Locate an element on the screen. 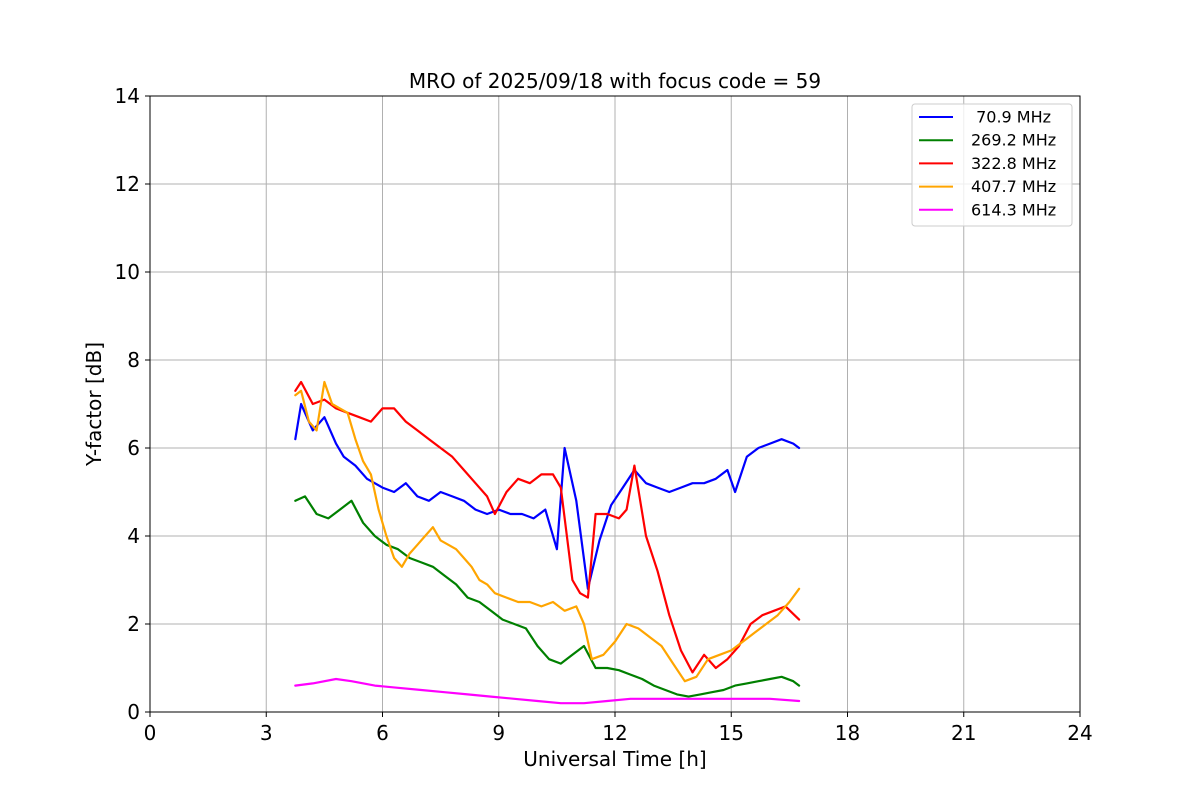 The image size is (1200, 800). x-axis-label: Universal Time [h] is located at coordinates (614, 759).